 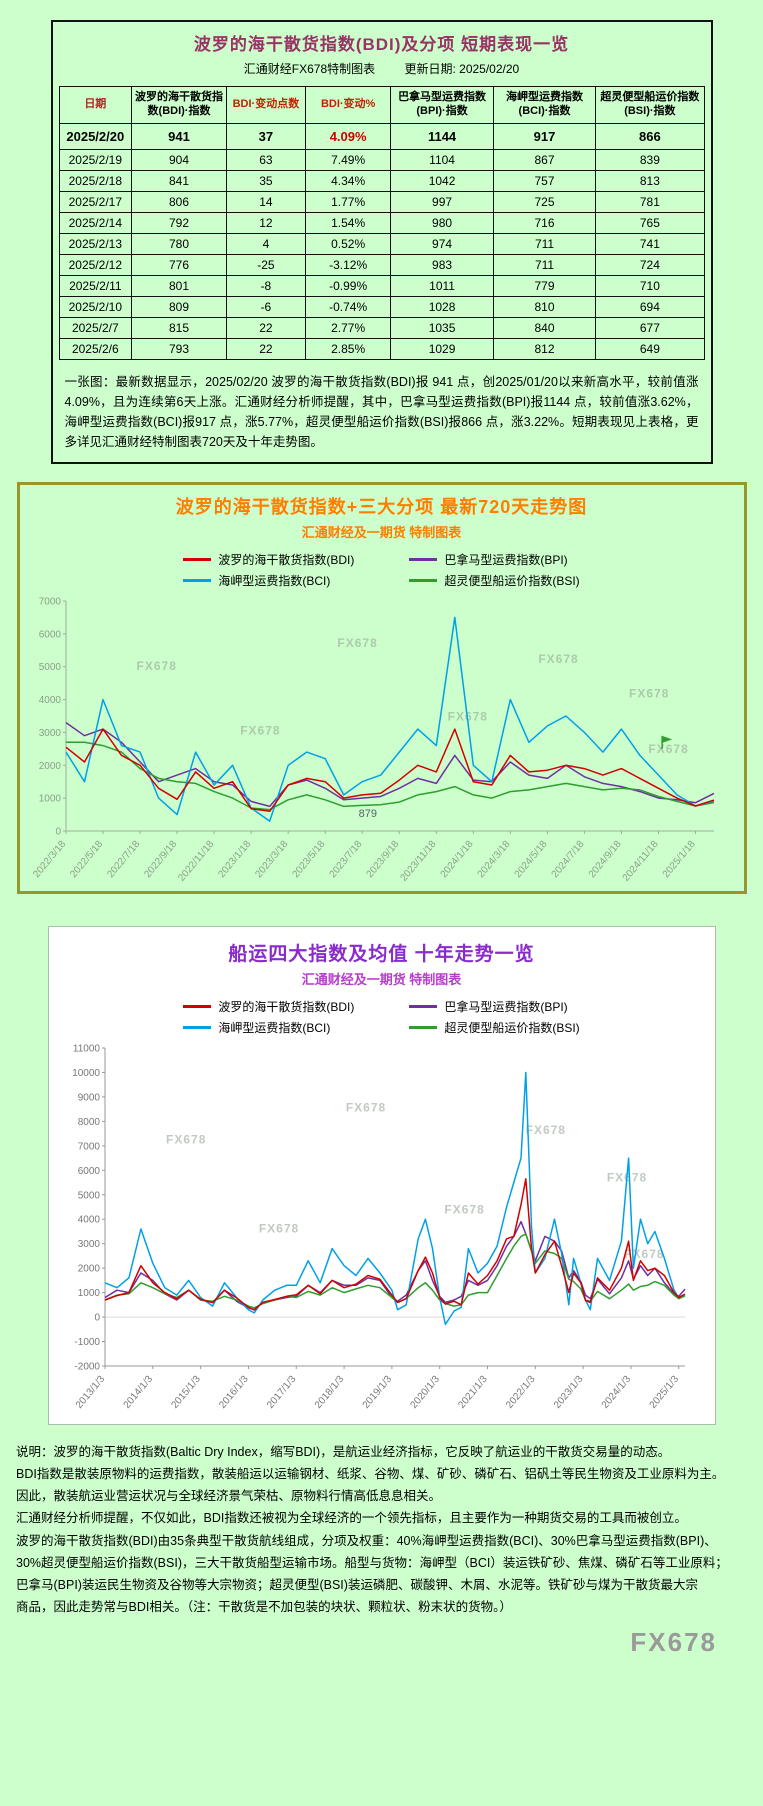 What do you see at coordinates (381, 306) in the screenshot?
I see `table-row: 2025/2/10 809 -6 -0.74% 1028 810 694` at bounding box center [381, 306].